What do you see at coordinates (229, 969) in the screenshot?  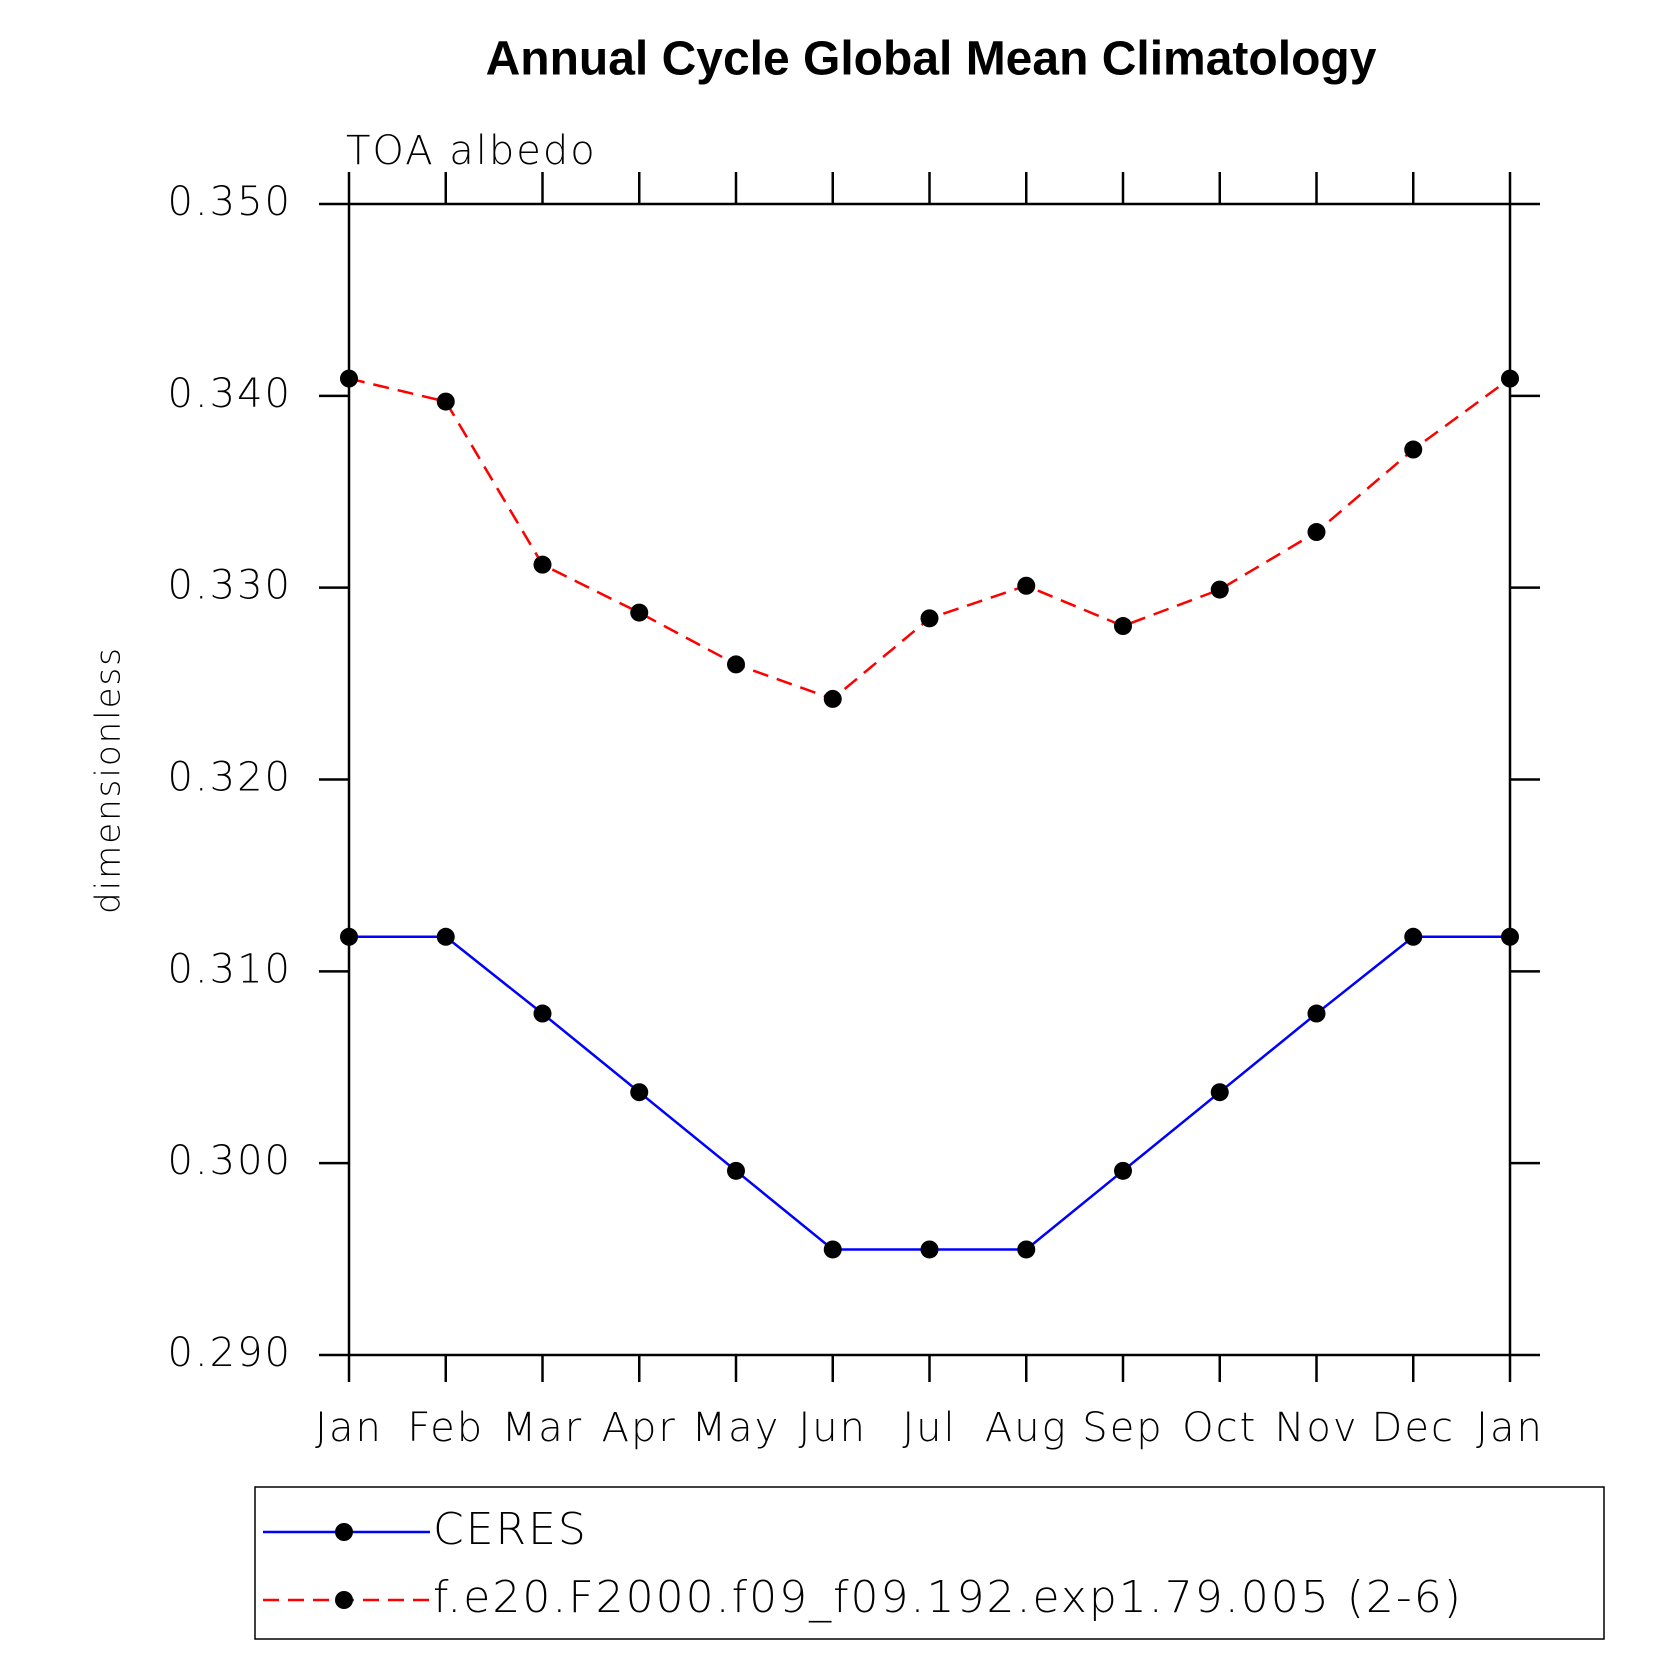 I see `y-tick-label: 0.310` at bounding box center [229, 969].